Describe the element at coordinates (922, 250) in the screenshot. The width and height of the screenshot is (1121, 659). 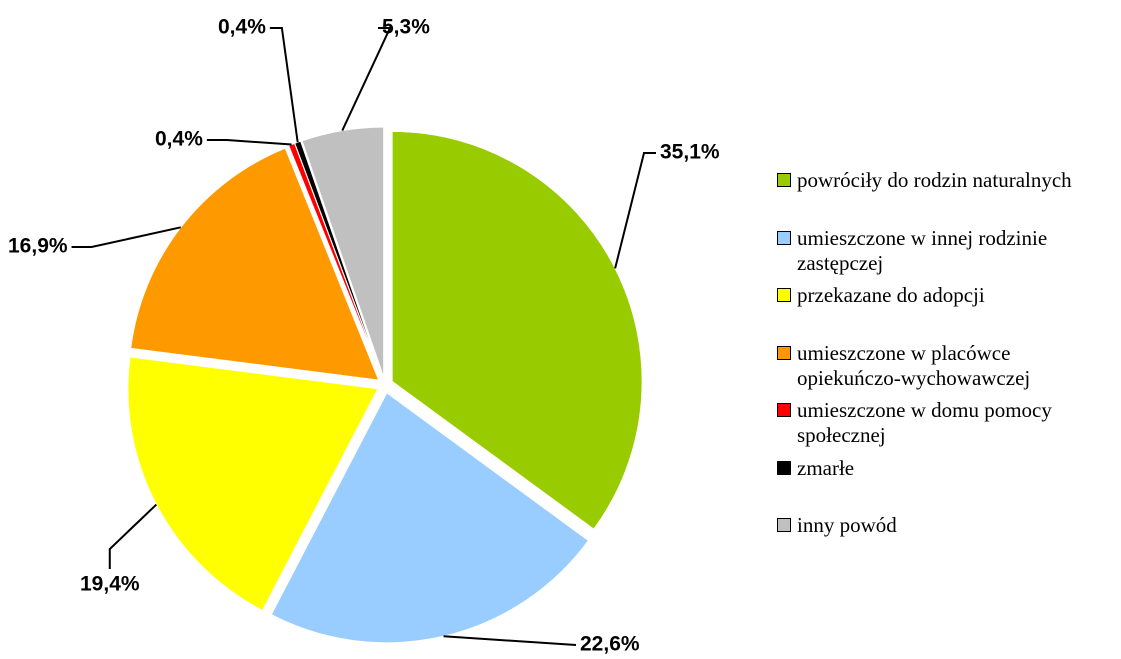
I see `legend-label: umieszczone w innej rodzinie zastępczej` at that location.